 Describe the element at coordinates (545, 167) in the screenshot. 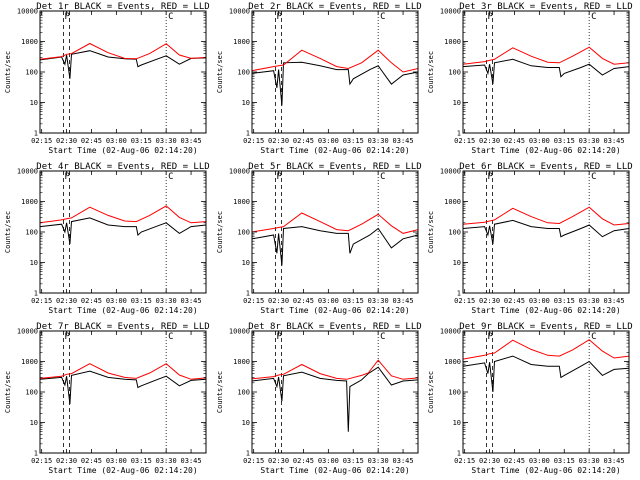

I see `panel-title: Det 6r BLACK = Events, RED = LLD` at that location.